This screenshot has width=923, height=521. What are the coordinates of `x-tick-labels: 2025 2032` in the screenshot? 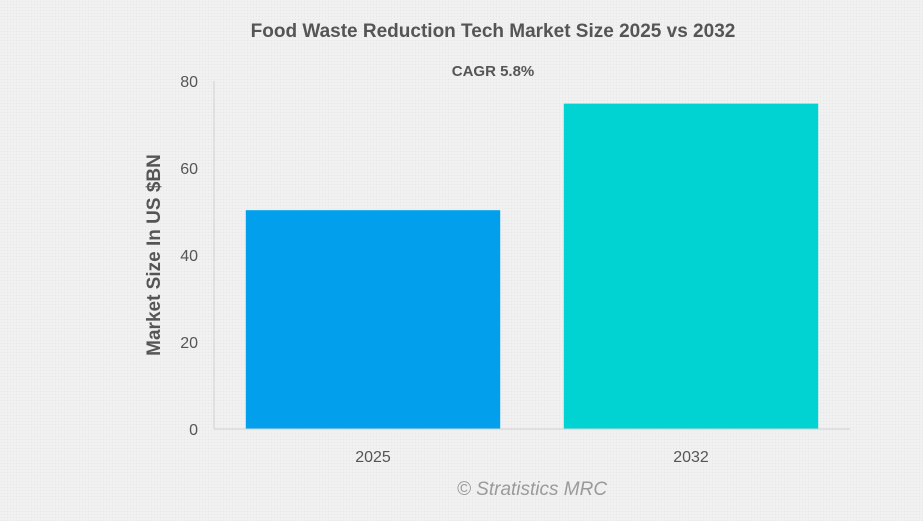 It's located at (532, 457).